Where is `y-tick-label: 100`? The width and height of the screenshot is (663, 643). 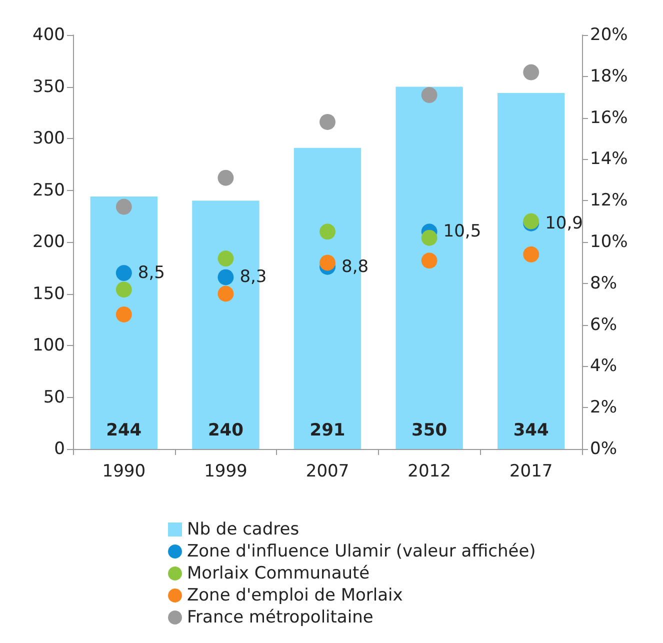 y-tick-label: 100 is located at coordinates (48, 346).